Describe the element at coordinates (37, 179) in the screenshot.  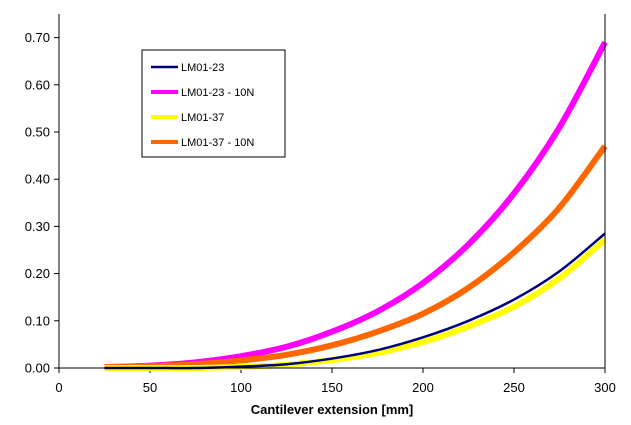
I see `y-tick-label: 0.40` at that location.